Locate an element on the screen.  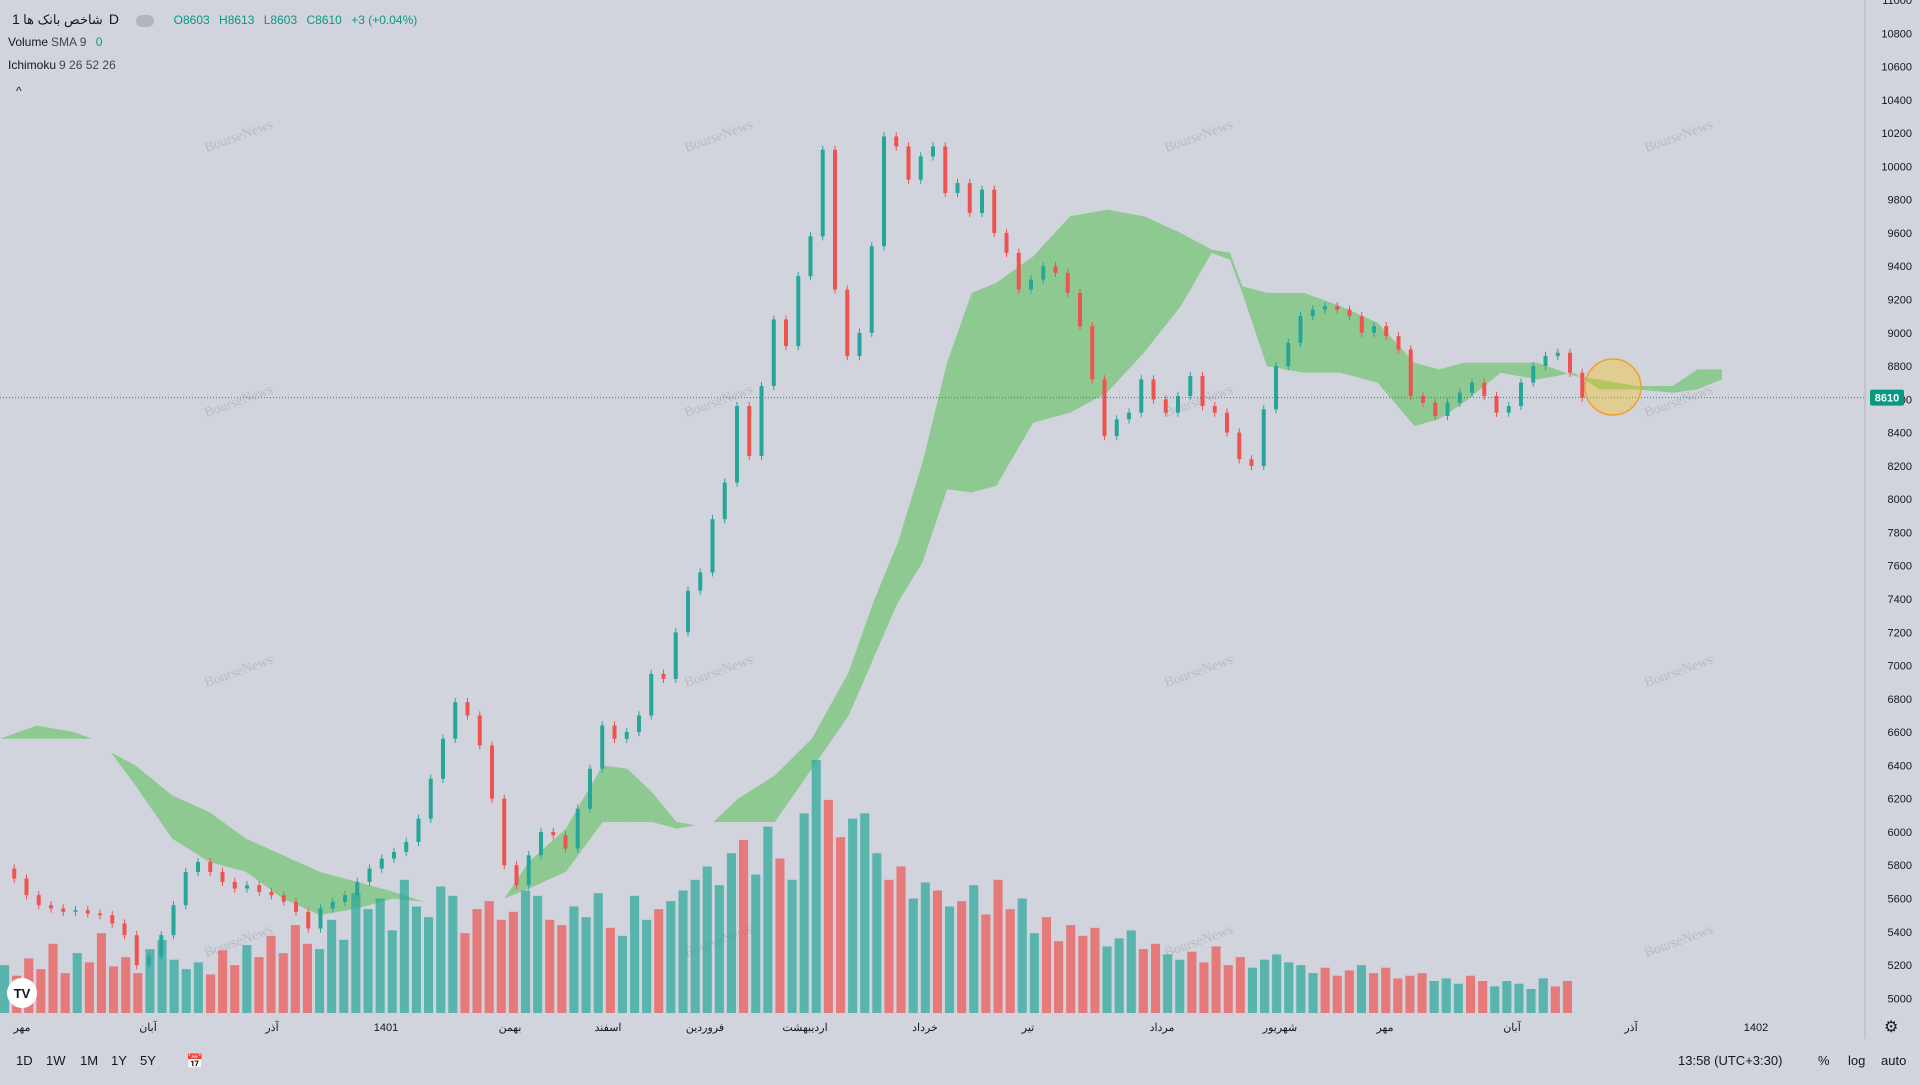
ichimoku-legend: Ichimoku 9 26 52 26 is located at coordinates (65, 65).